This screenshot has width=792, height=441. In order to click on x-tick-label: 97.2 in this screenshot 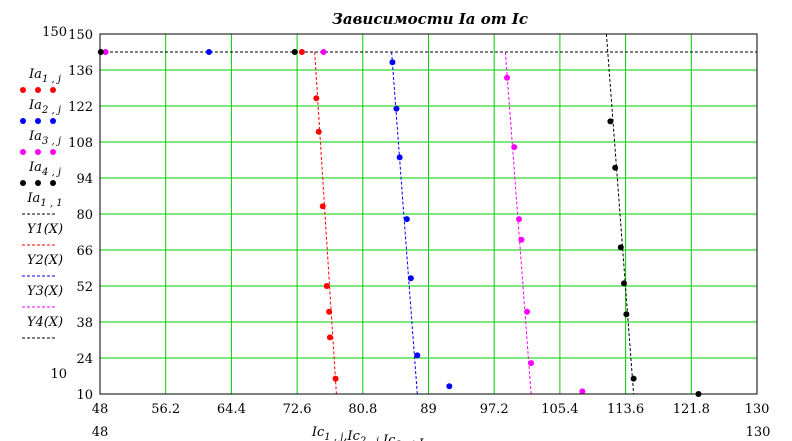, I will do `click(494, 409)`.